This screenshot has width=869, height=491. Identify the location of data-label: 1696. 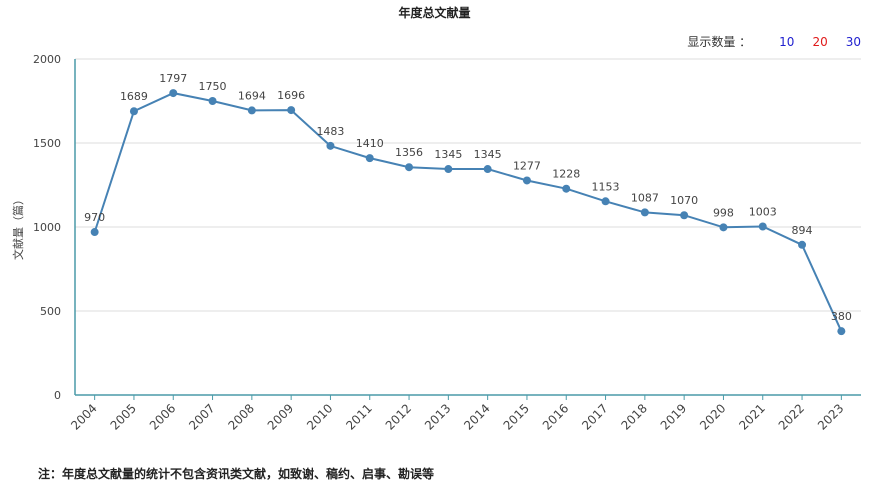
(291, 95).